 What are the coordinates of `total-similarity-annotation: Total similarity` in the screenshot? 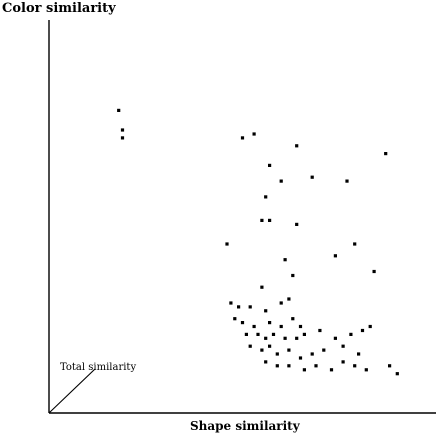 It's located at (98, 367).